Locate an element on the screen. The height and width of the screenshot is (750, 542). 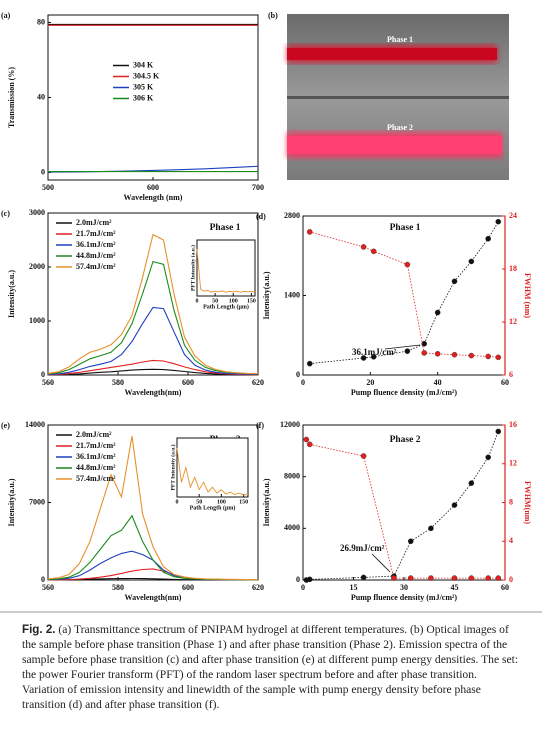
y-tick-label: 1000 is located at coordinates (37, 320).